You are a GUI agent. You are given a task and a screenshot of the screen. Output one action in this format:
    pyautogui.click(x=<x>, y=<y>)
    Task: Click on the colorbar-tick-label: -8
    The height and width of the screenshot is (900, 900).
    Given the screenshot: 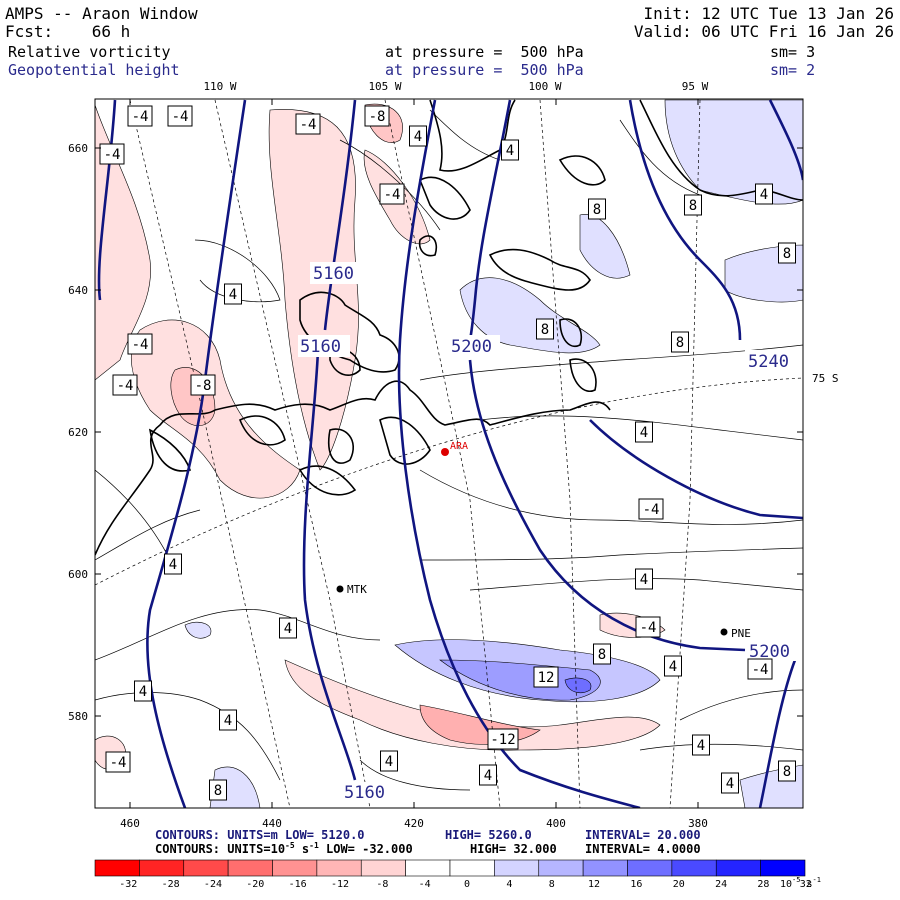 What is the action you would take?
    pyautogui.click(x=382, y=884)
    